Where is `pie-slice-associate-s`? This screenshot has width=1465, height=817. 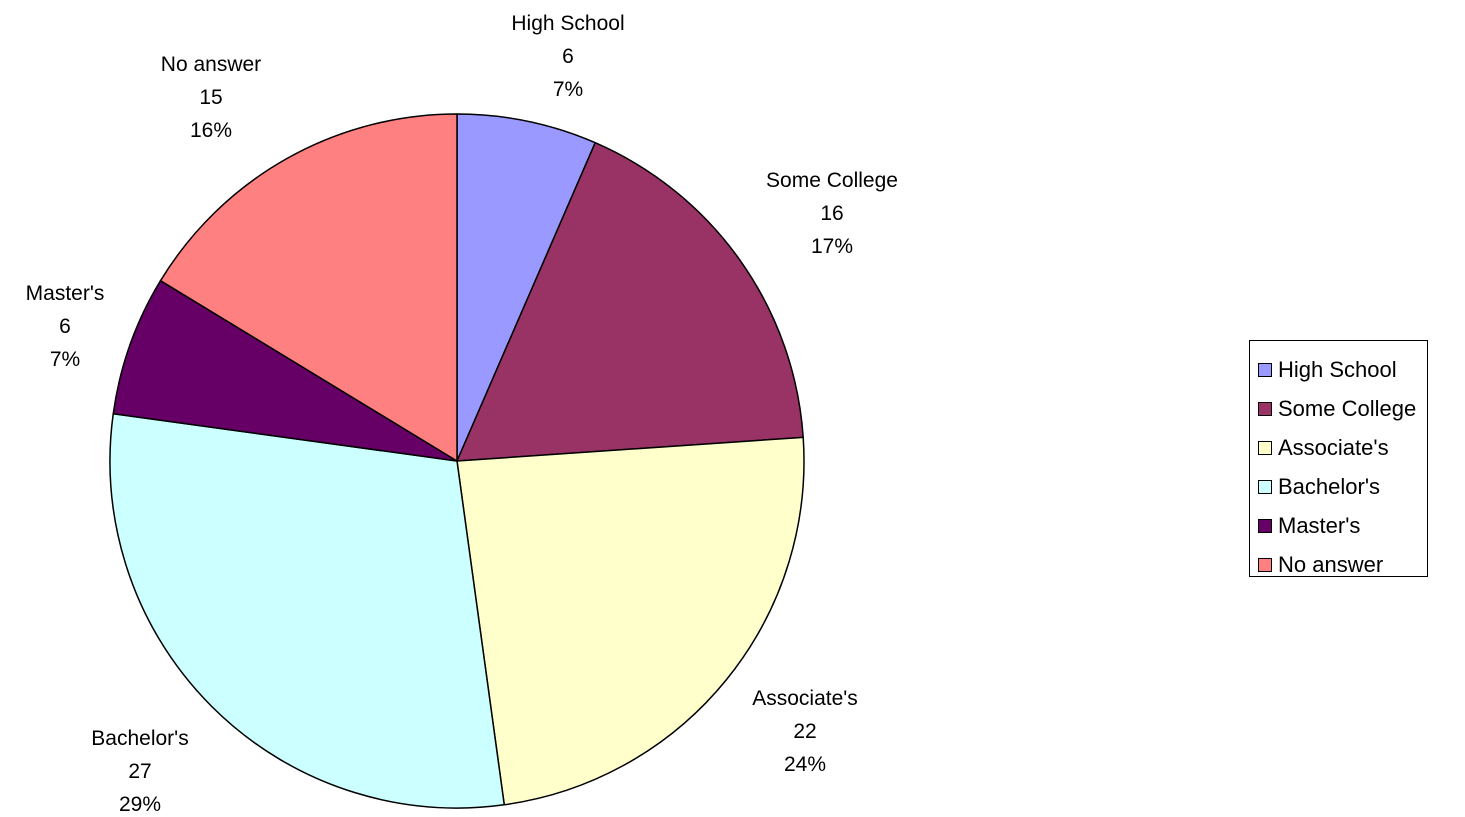 pie-slice-associate-s is located at coordinates (630, 621).